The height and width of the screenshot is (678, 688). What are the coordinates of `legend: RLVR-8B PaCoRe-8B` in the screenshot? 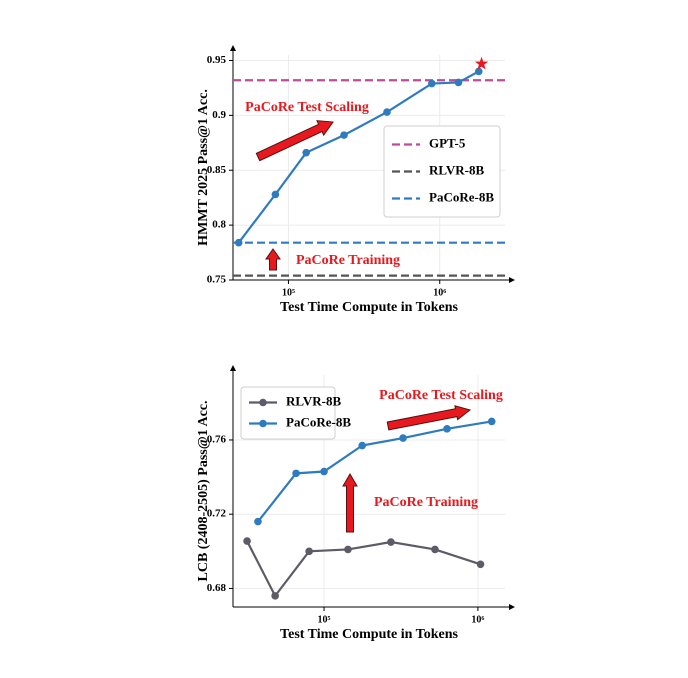 It's located at (295, 413).